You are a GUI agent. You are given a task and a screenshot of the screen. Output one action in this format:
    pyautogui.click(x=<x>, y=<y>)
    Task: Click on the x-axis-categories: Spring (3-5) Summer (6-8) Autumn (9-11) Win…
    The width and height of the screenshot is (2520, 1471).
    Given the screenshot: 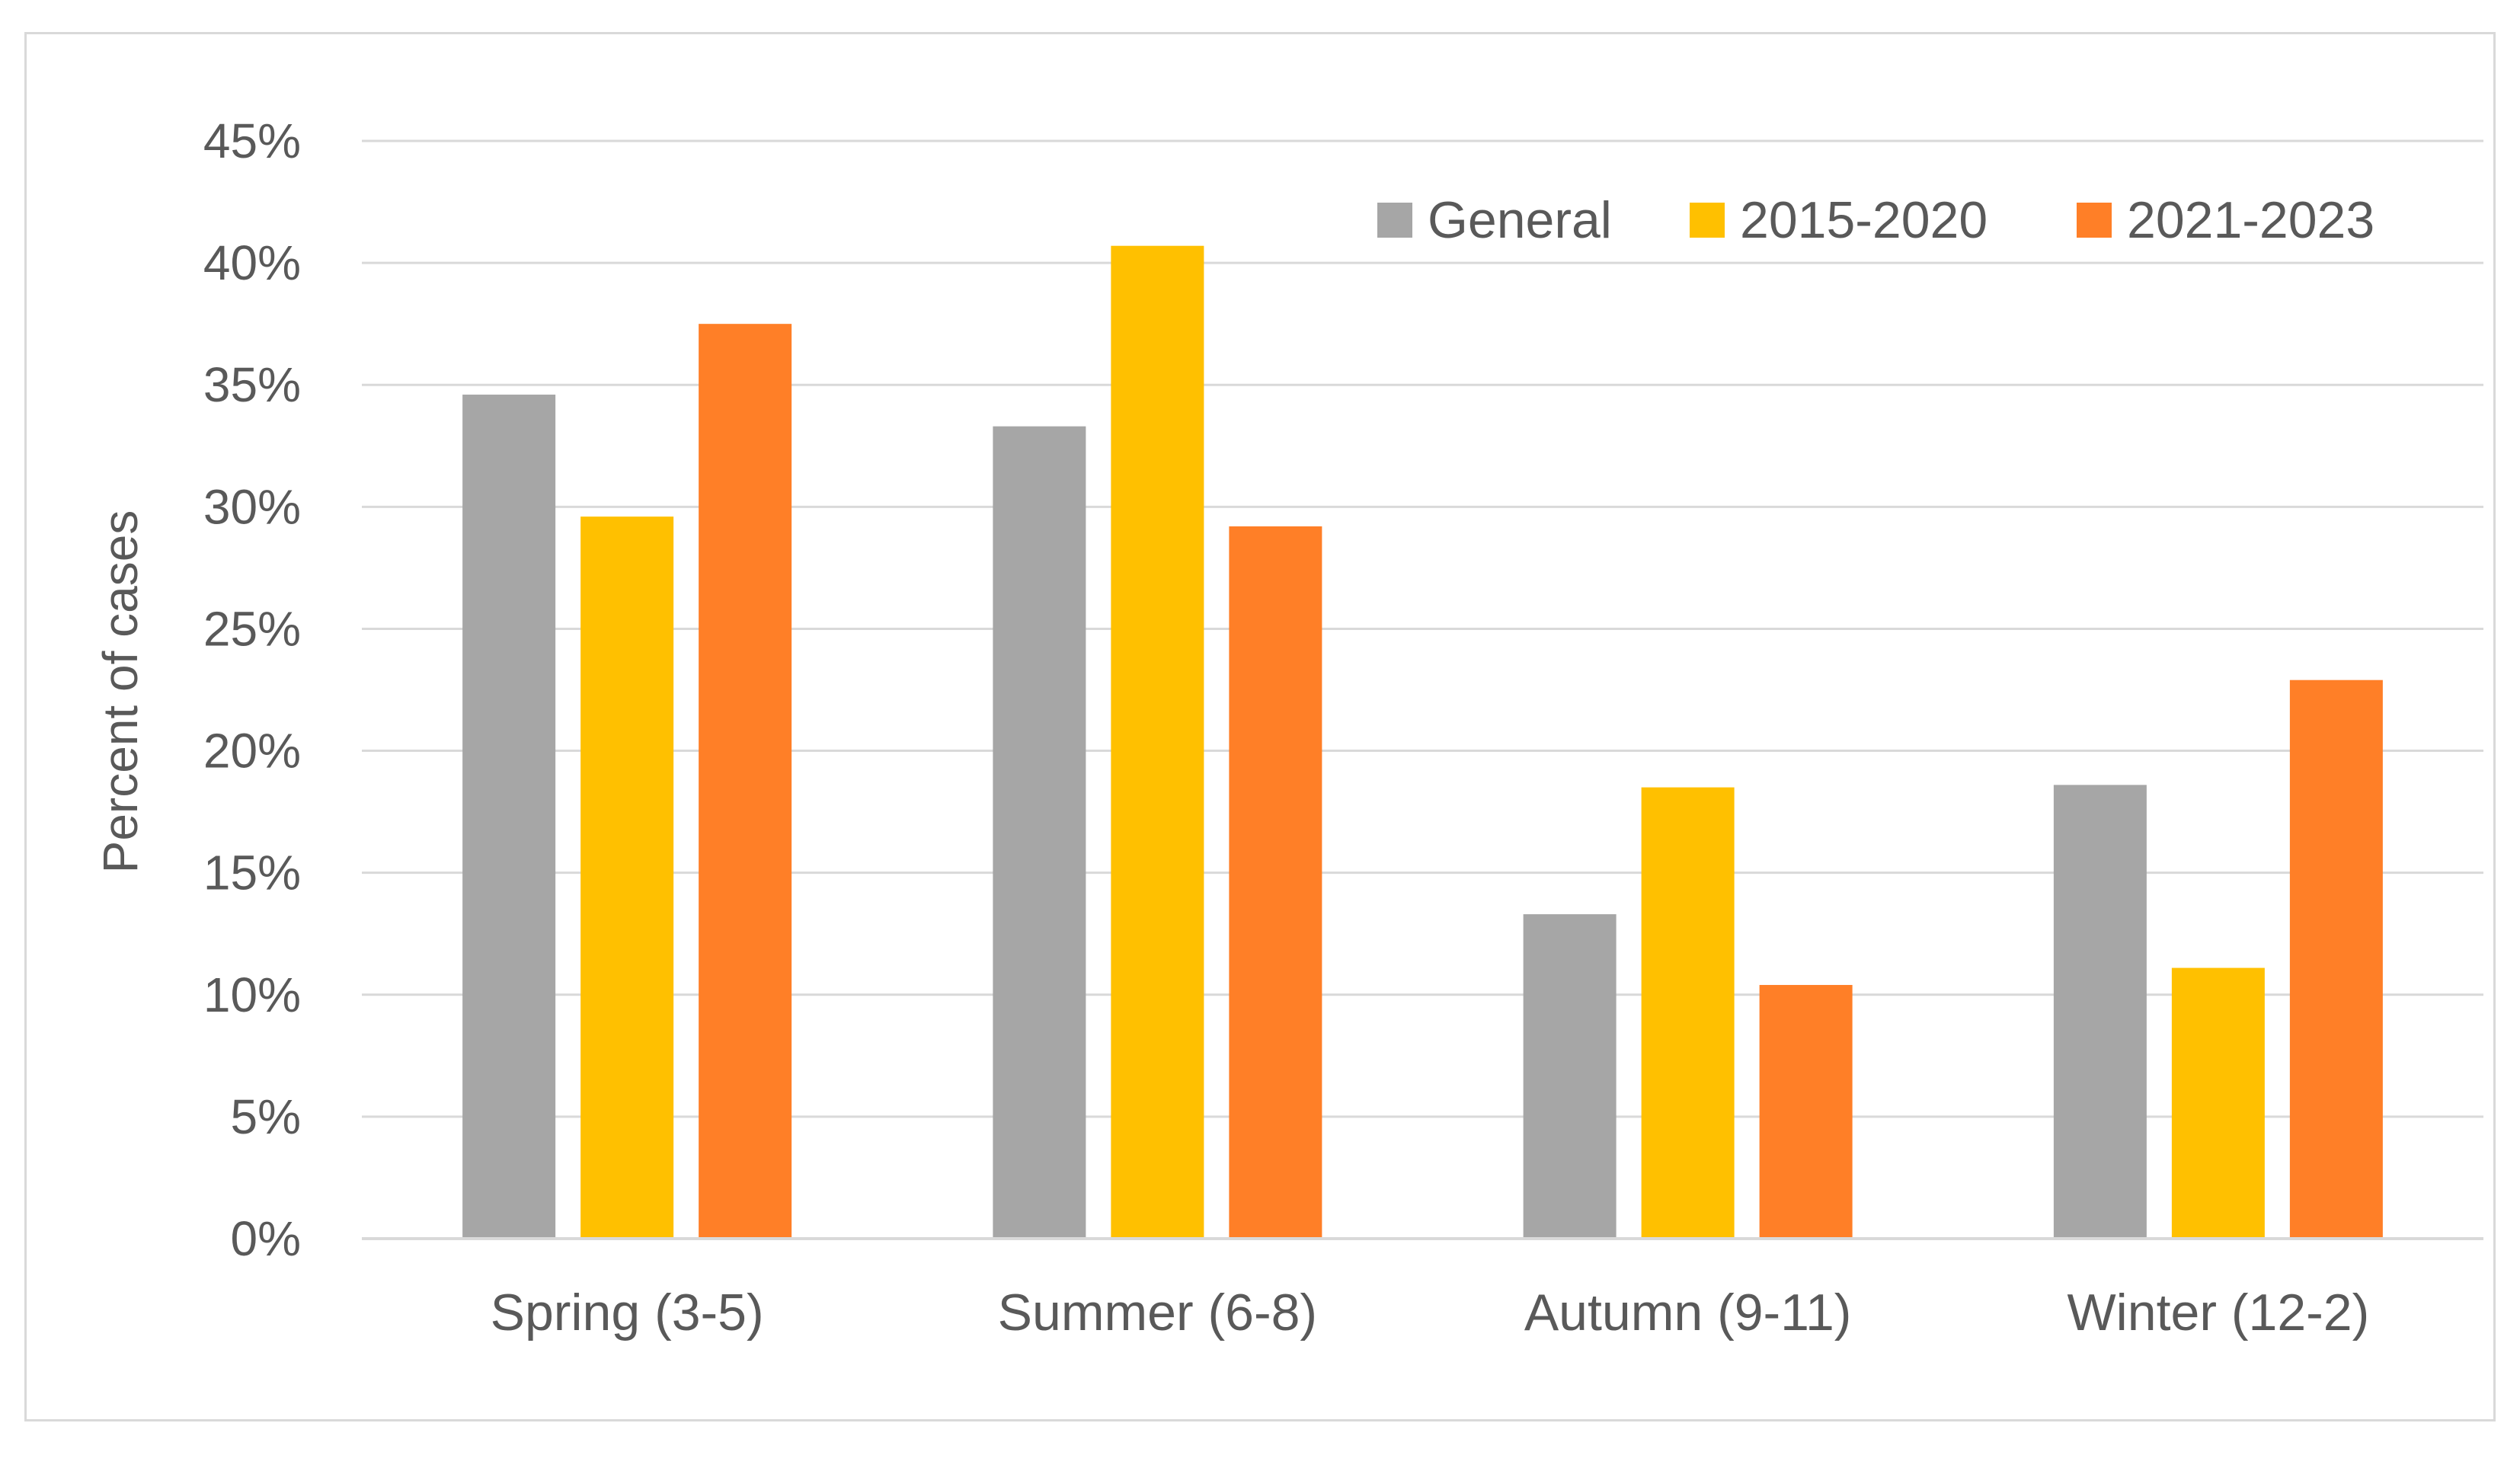 What is the action you would take?
    pyautogui.click(x=1430, y=1312)
    